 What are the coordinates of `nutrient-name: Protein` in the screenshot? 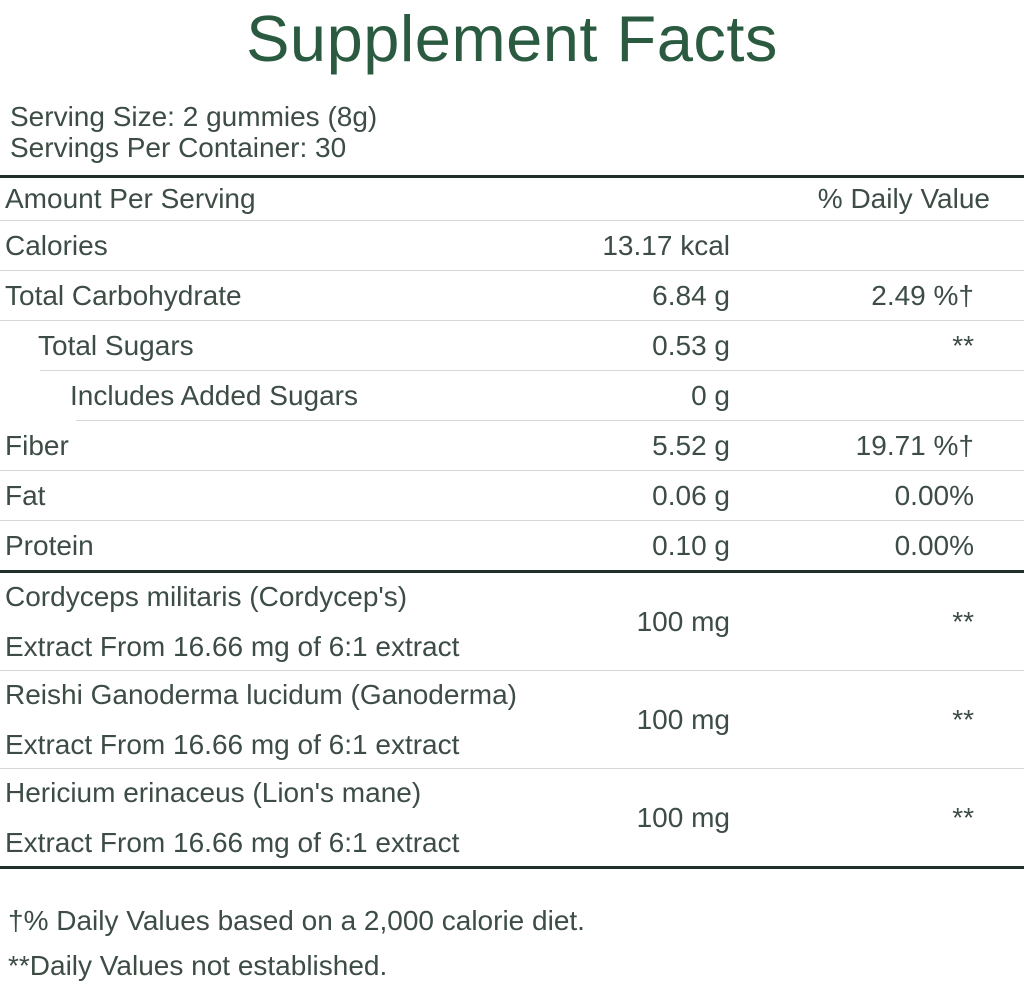 It's located at (49, 545).